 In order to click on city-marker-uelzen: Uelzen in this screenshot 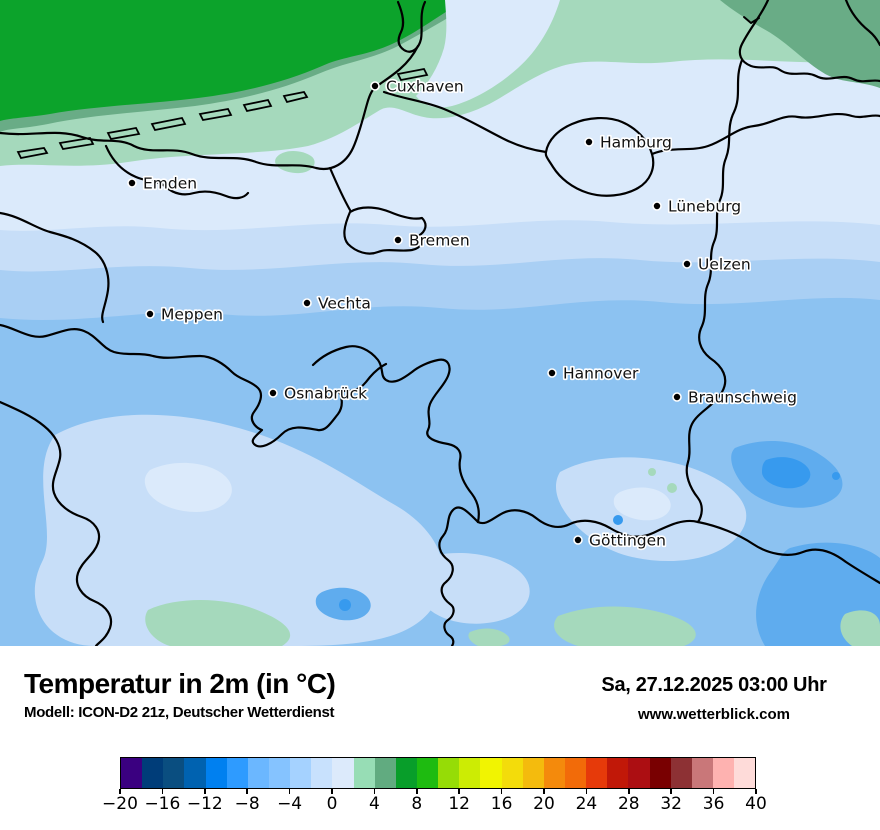, I will do `click(717, 264)`.